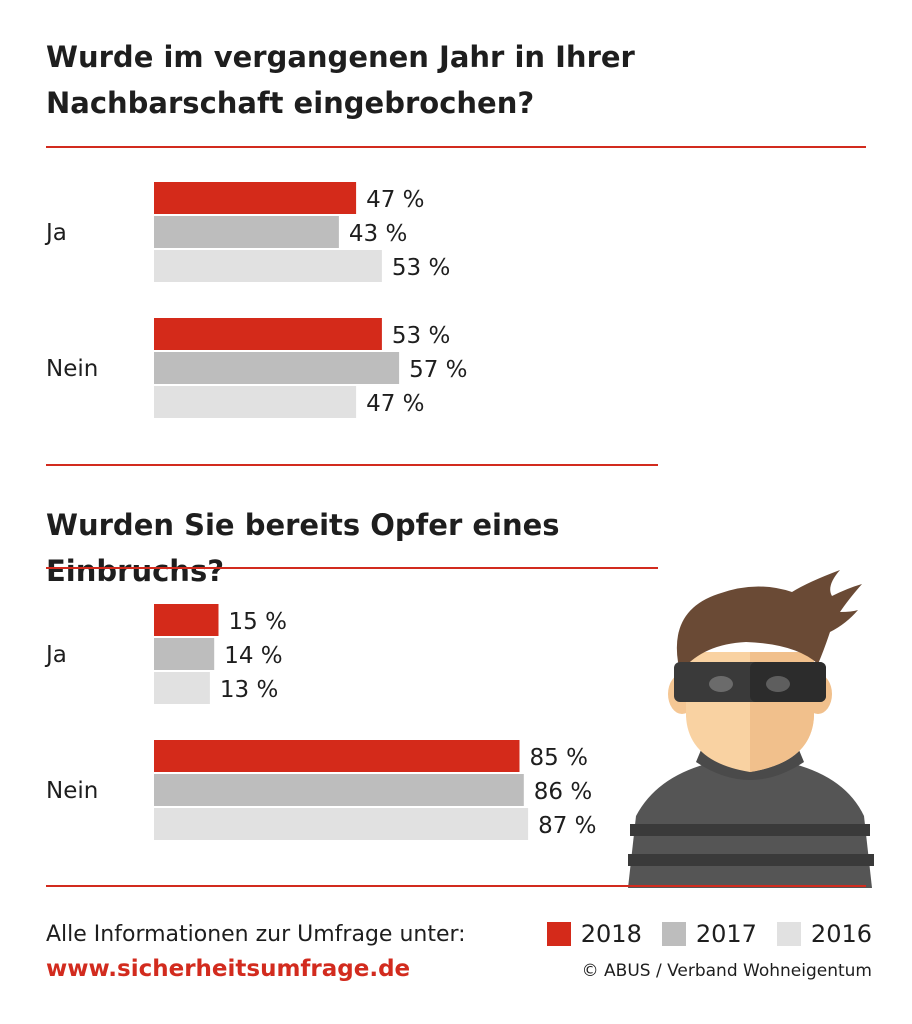 This screenshot has width=912, height=1024. I want to click on data-label: 87 %, so click(567, 826).